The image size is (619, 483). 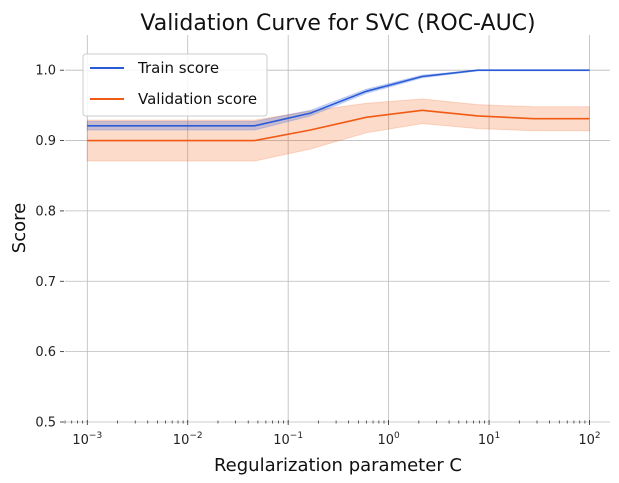 I want to click on y-tick-label: 0.7, so click(x=45, y=282).